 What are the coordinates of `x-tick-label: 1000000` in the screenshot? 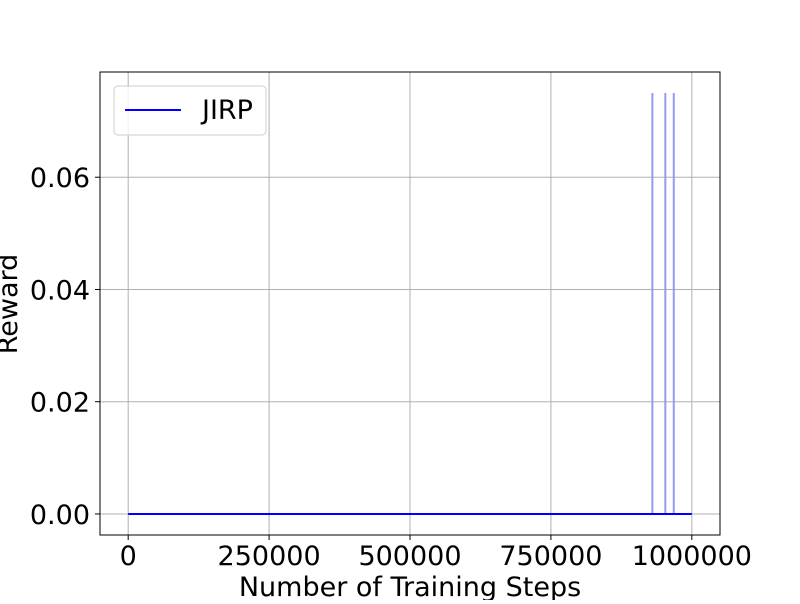 It's located at (692, 556).